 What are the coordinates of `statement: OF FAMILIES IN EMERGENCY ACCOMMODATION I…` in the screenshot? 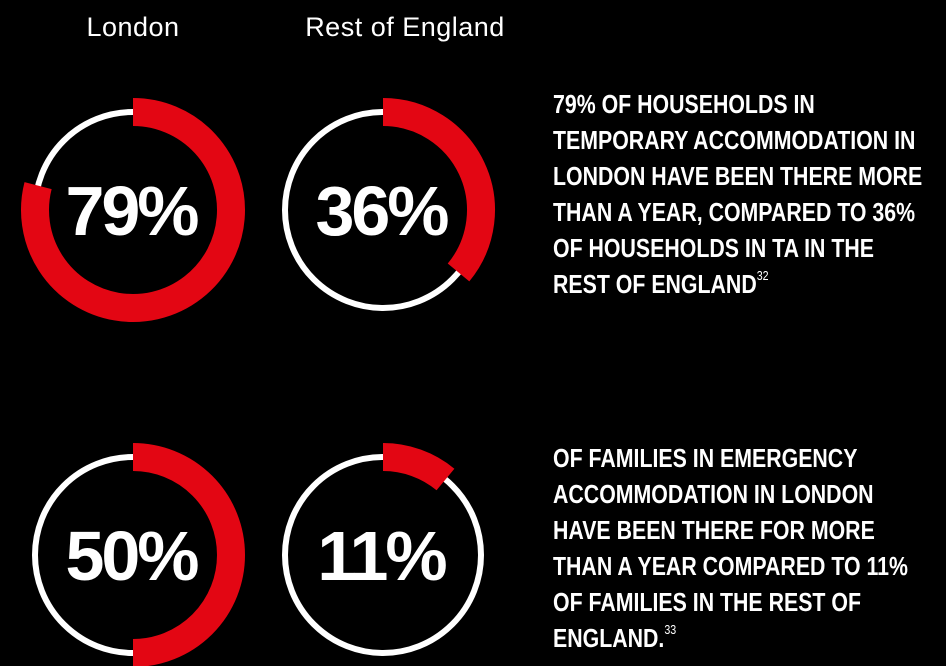 It's located at (742, 548).